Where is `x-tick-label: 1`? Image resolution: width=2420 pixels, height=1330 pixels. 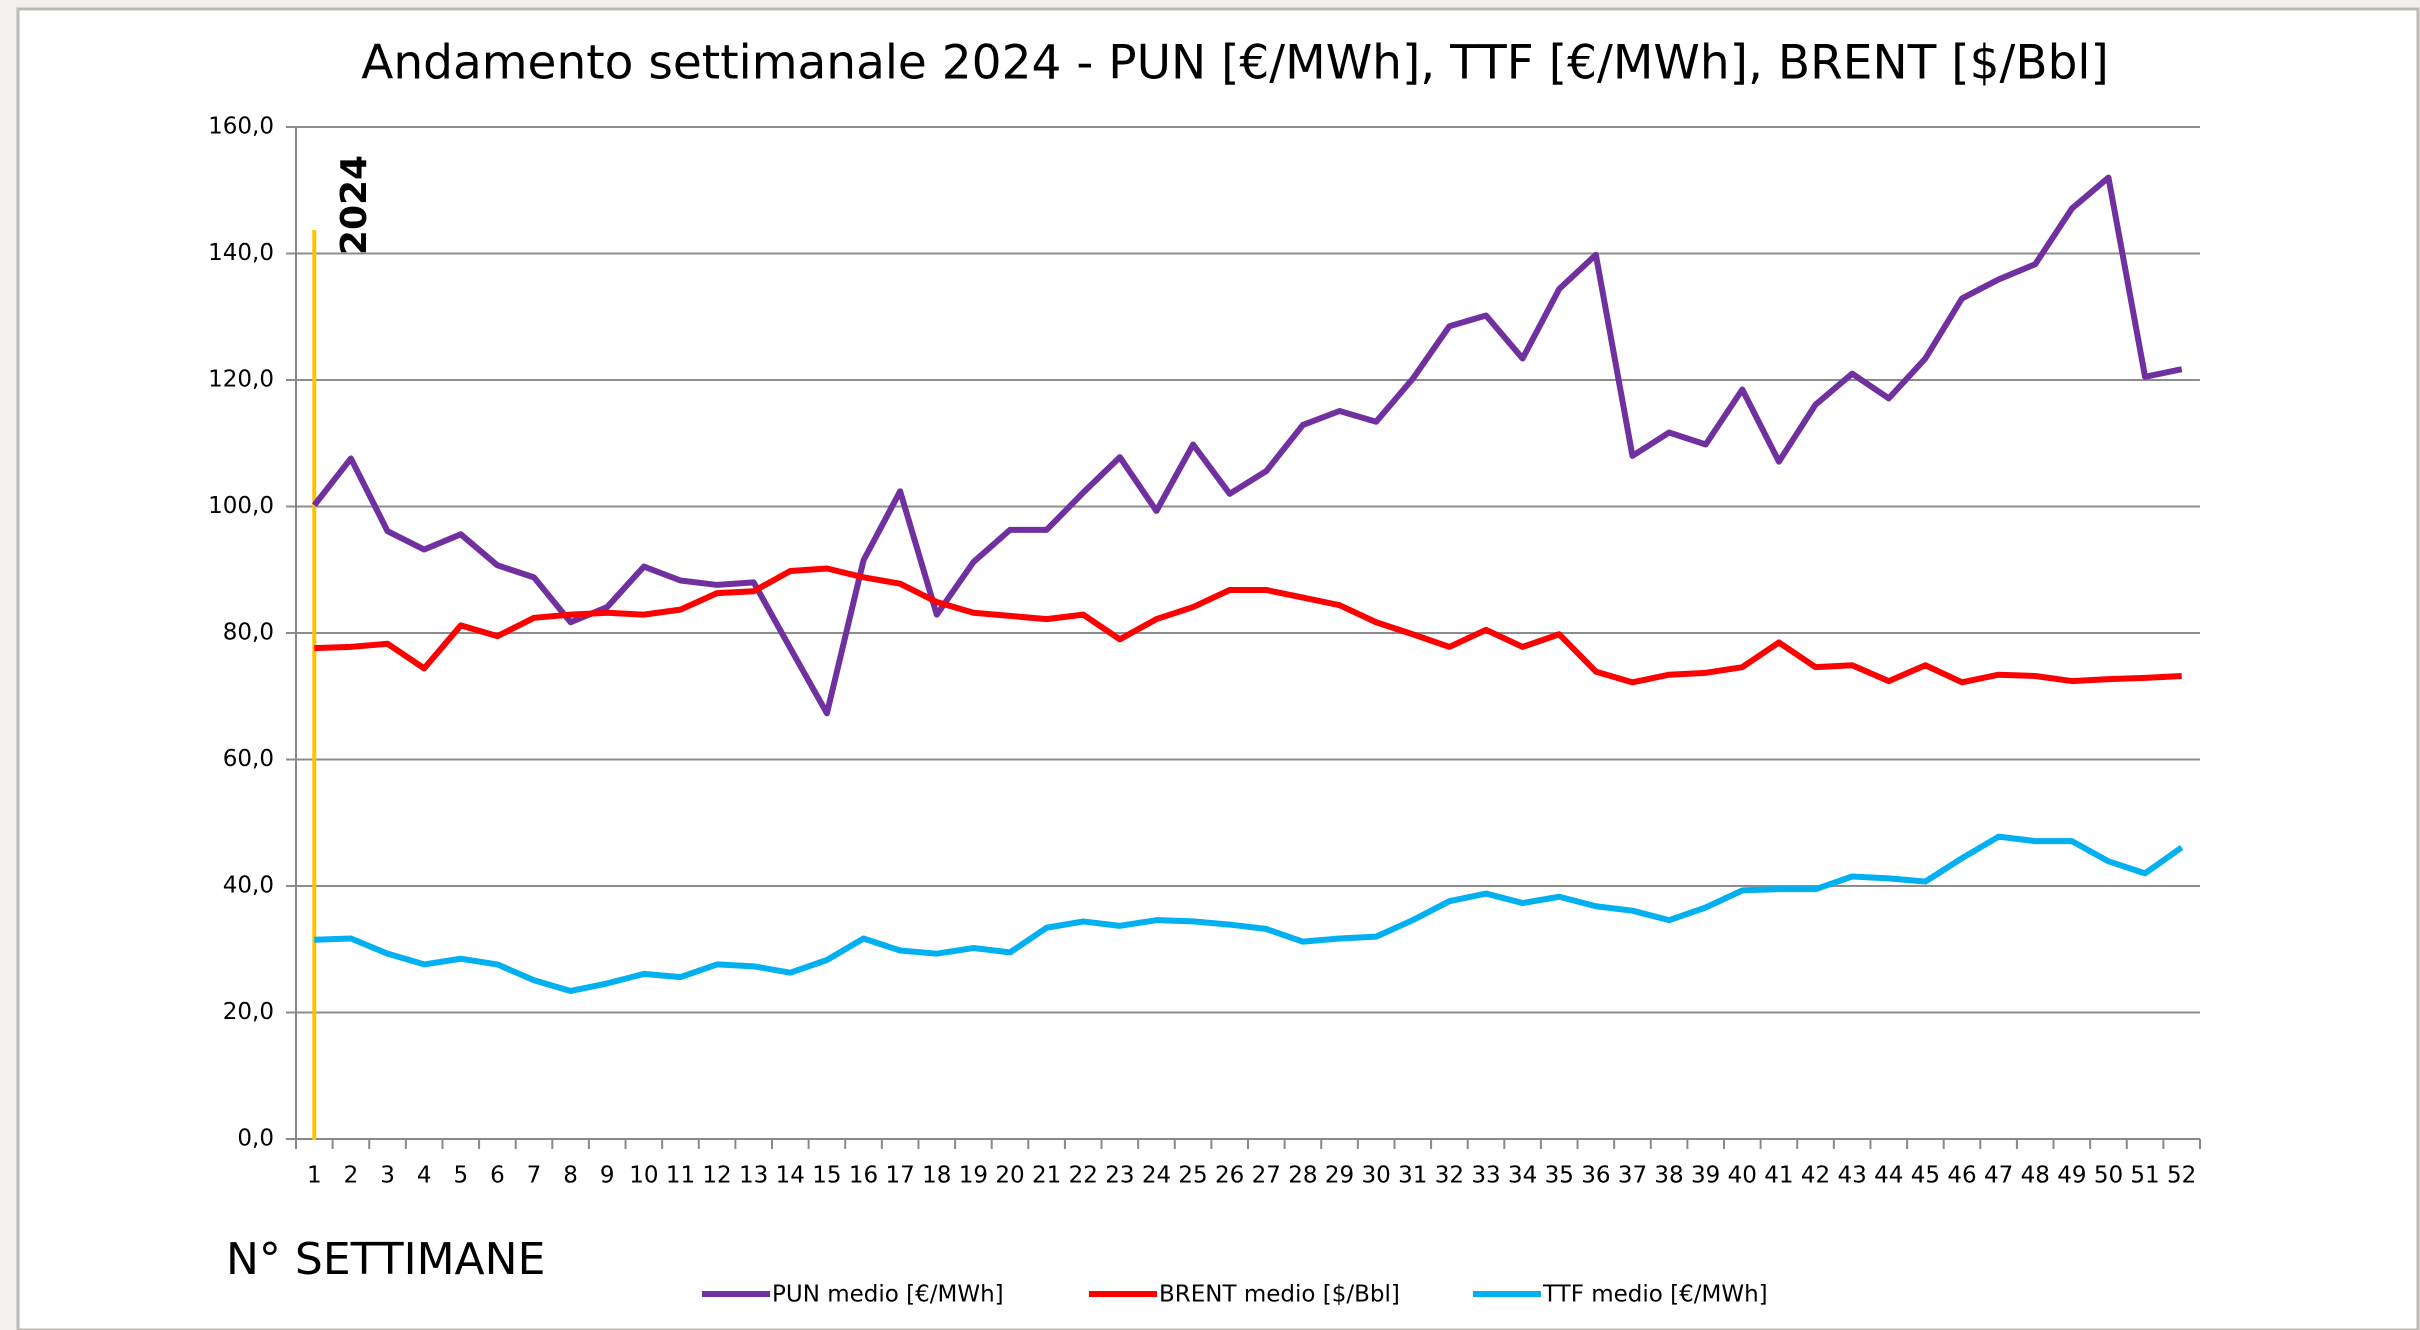 x-tick-label: 1 is located at coordinates (314, 1176).